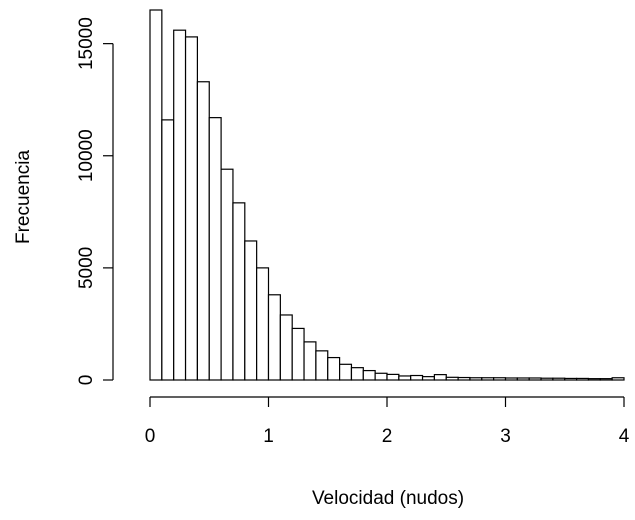 This screenshot has height=520, width=635. What do you see at coordinates (150, 436) in the screenshot?
I see `x-tick-label: 0` at bounding box center [150, 436].